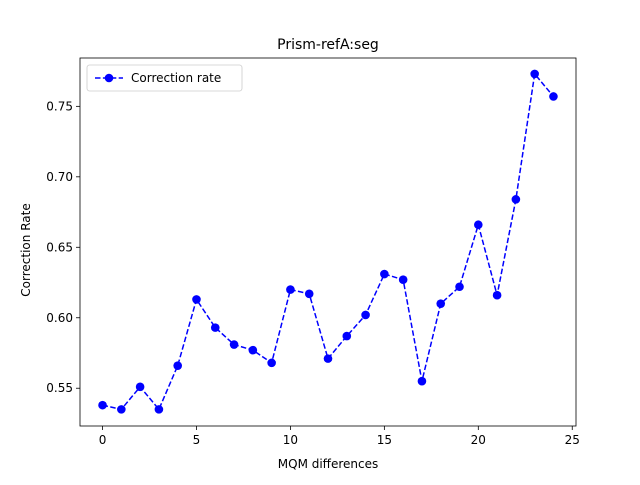  I want to click on y-tick-label: 0.70, so click(59, 177).